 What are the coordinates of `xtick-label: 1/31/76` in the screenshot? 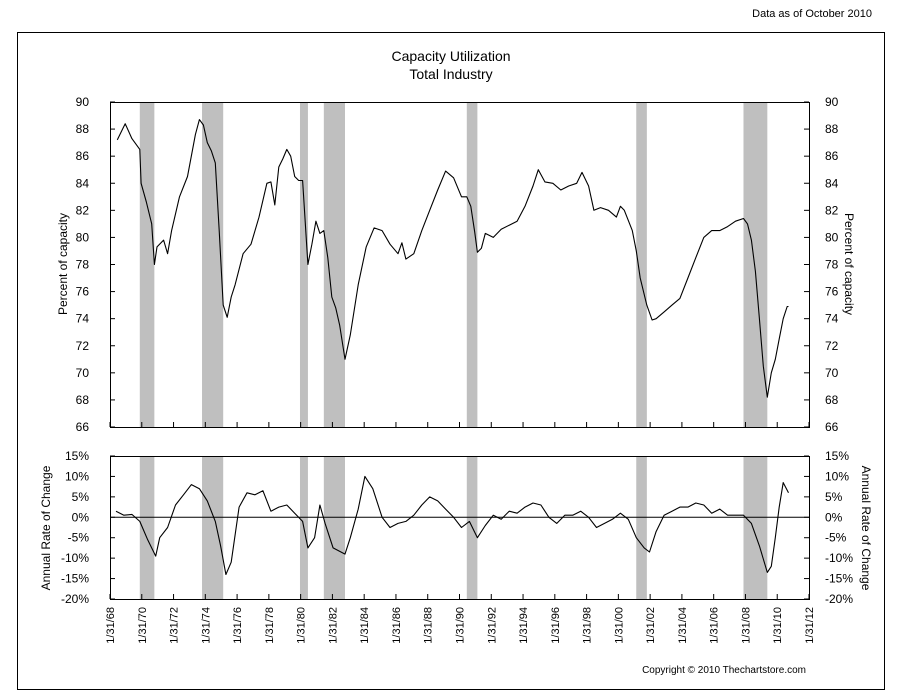 It's located at (238, 625).